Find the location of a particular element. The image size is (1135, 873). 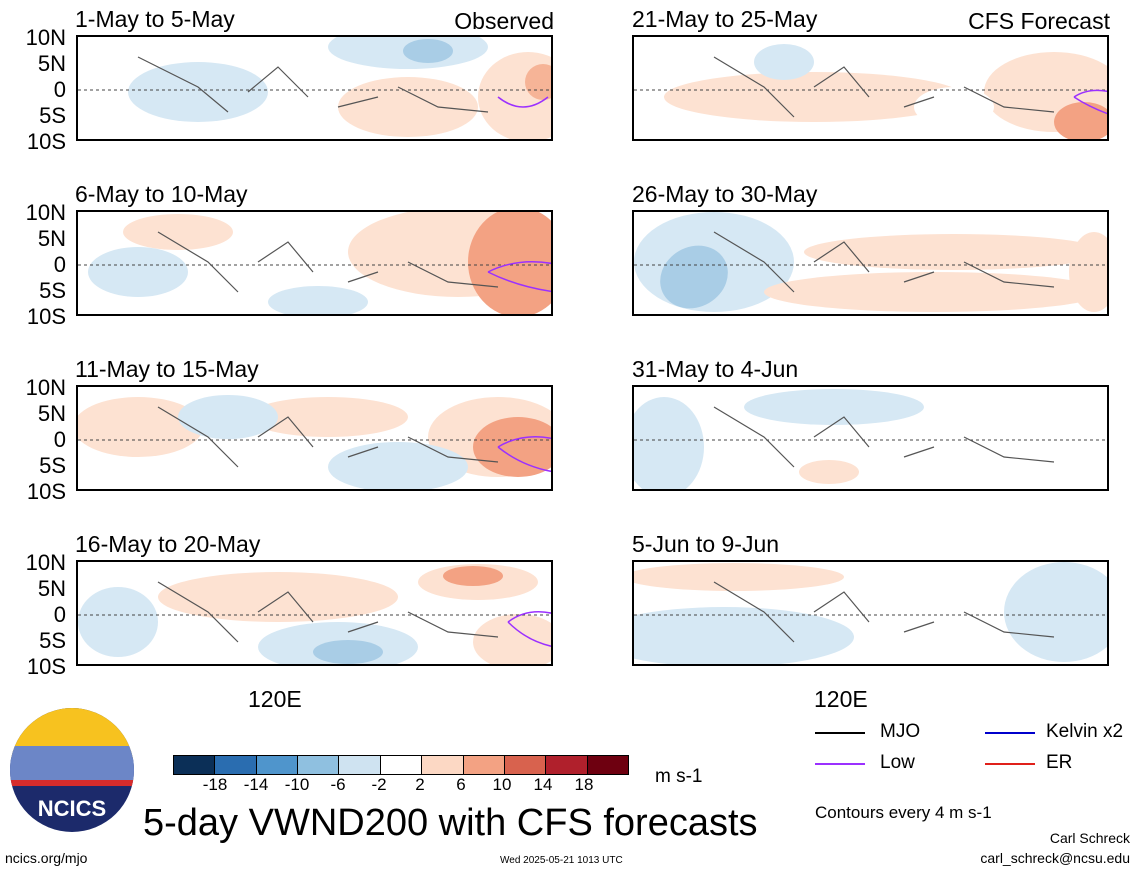

colorbar-tick: -6 is located at coordinates (338, 784).